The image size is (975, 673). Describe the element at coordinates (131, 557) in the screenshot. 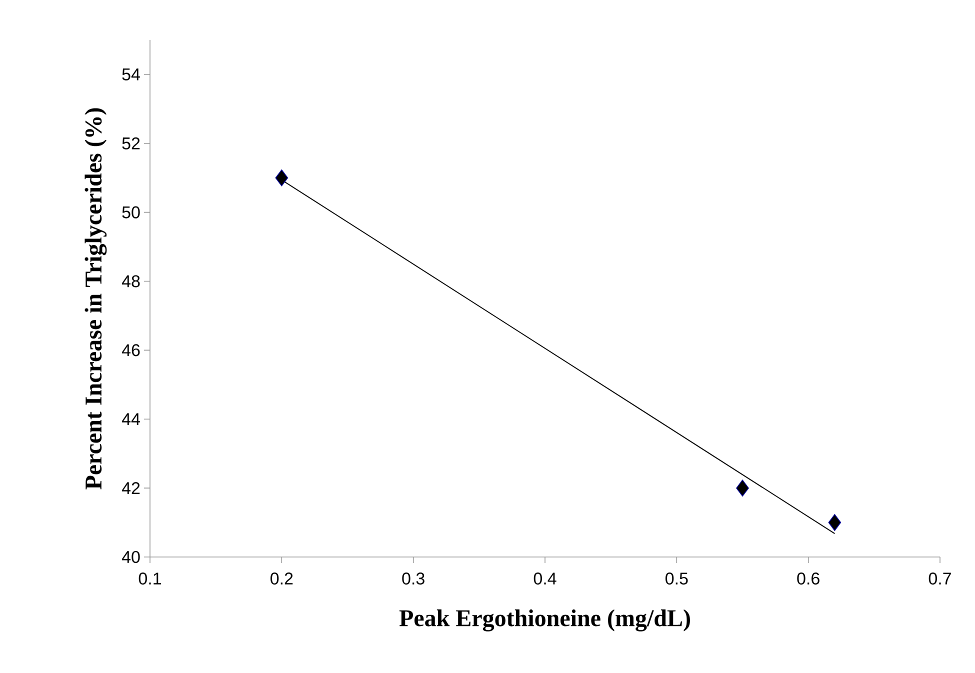

I see `y-tick-label: 40` at that location.